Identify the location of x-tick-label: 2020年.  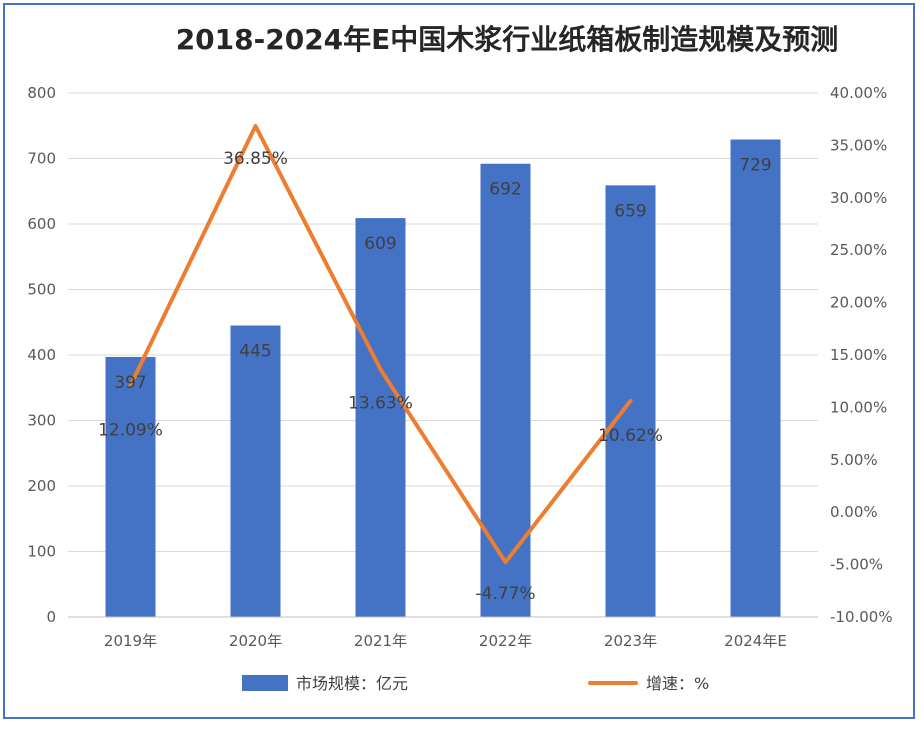
(255, 641).